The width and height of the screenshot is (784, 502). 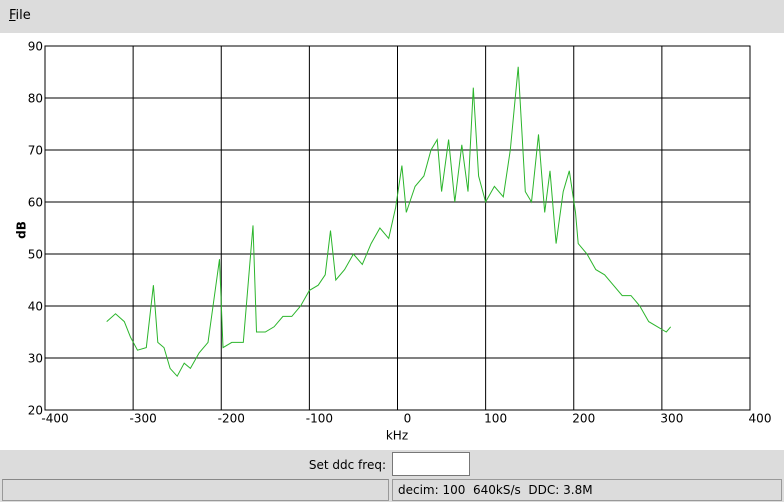 What do you see at coordinates (408, 419) in the screenshot?
I see `x-tick-label: 0` at bounding box center [408, 419].